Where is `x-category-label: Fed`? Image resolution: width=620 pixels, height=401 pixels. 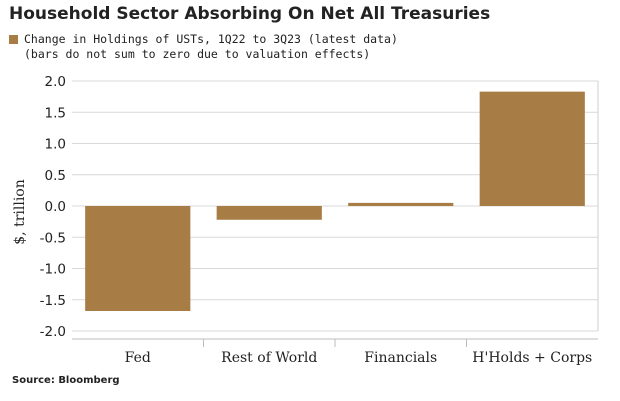
x-category-label: Fed is located at coordinates (138, 358).